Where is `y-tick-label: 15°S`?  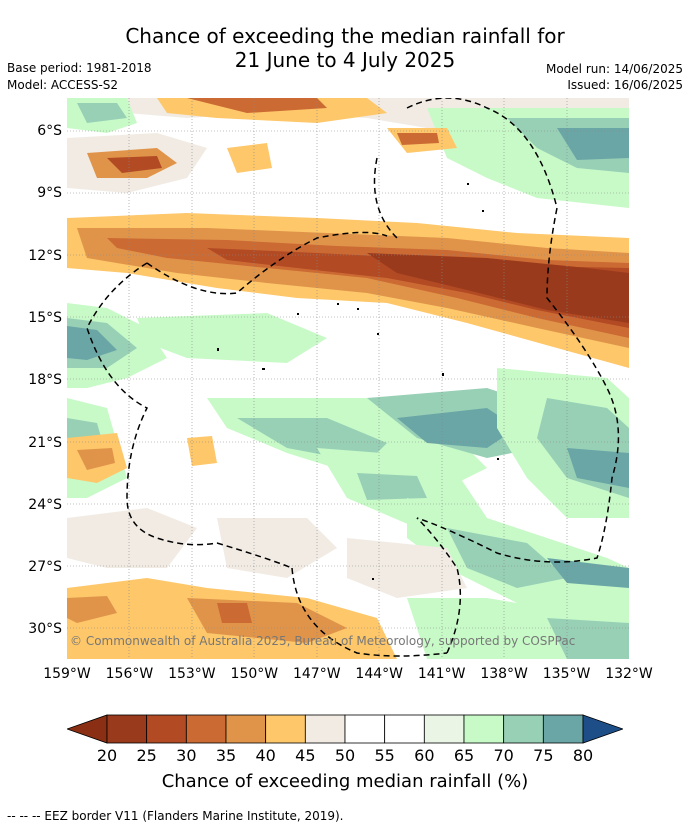
y-tick-label: 15°S is located at coordinates (45, 317).